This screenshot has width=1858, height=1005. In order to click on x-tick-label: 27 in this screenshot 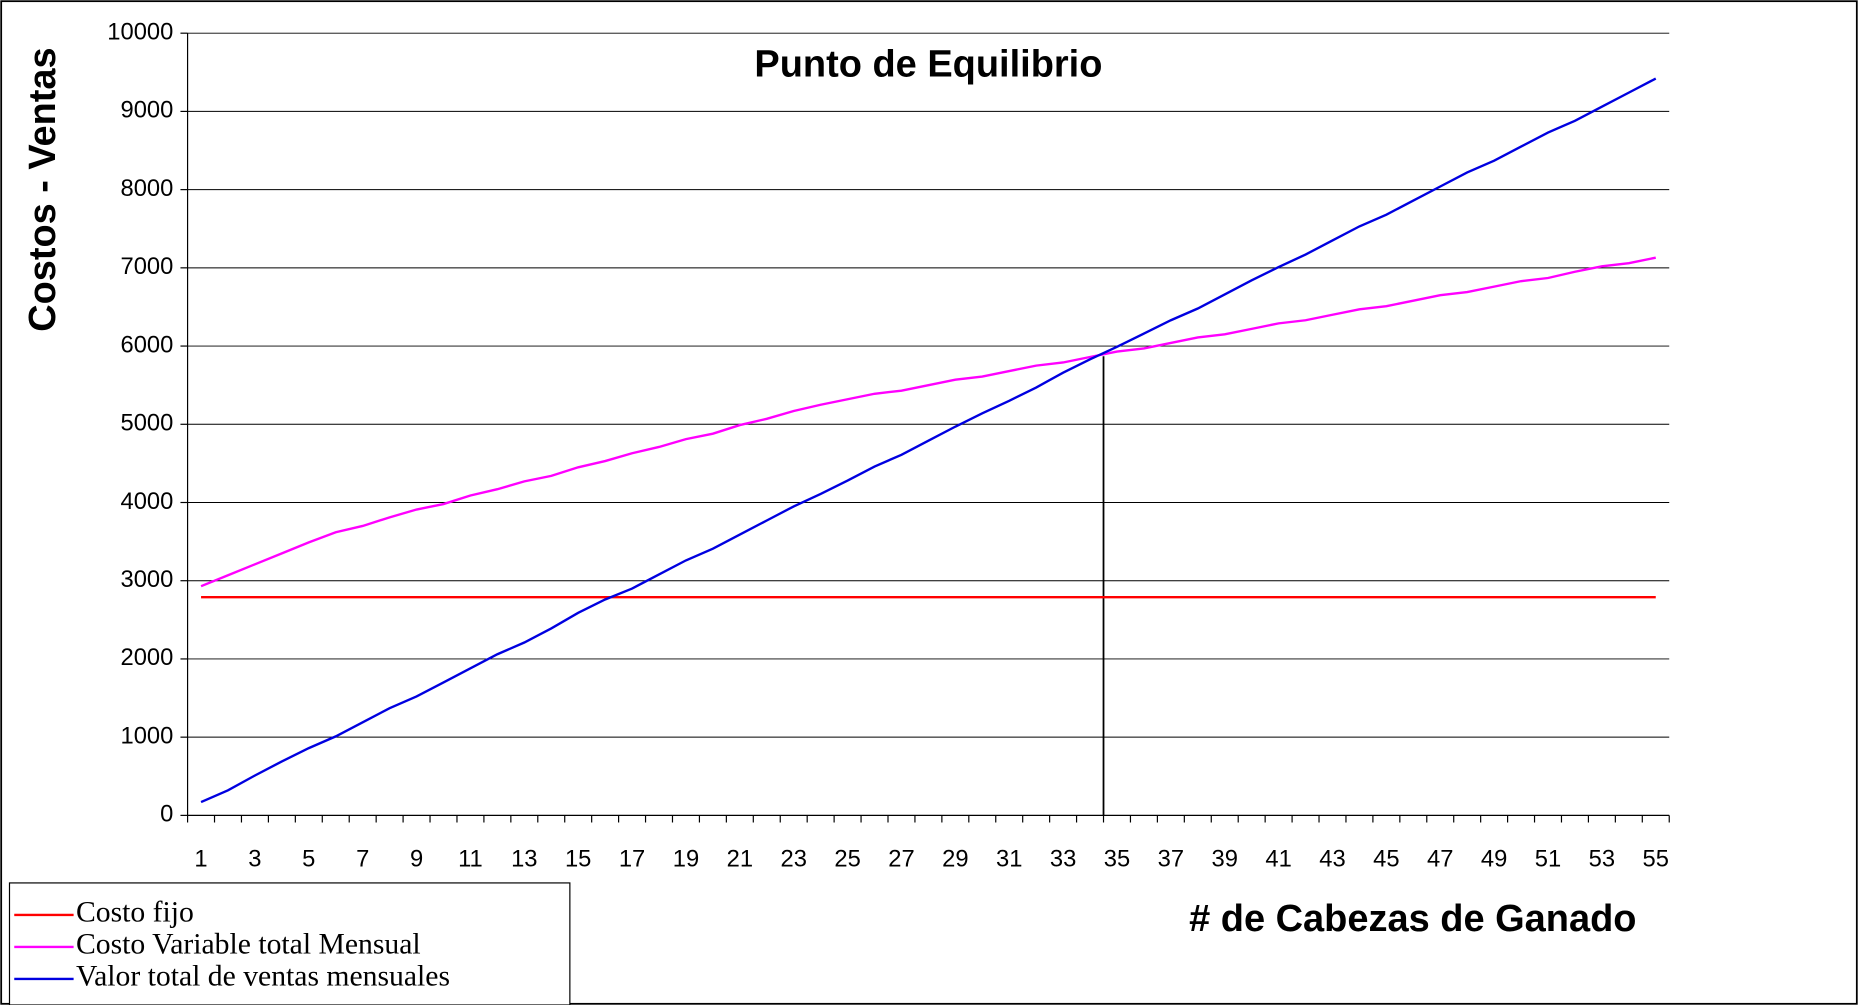, I will do `click(901, 860)`.